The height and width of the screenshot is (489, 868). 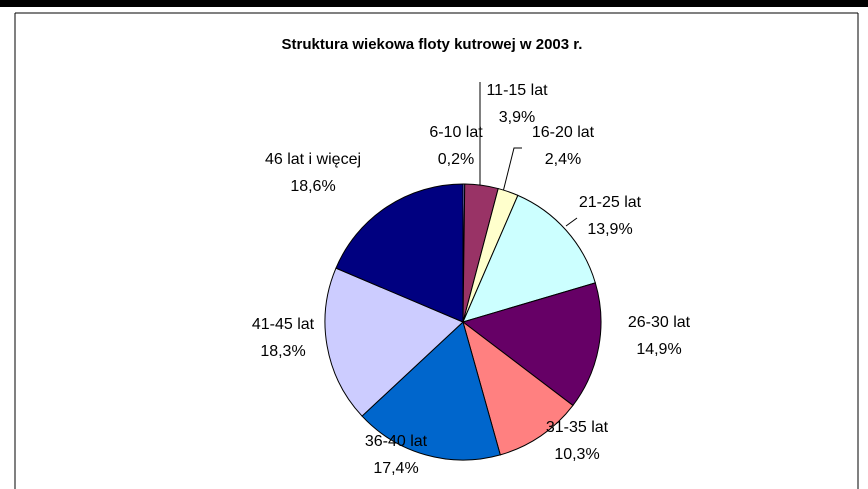 What do you see at coordinates (395, 468) in the screenshot?
I see `slice-value-label: 17,4%` at bounding box center [395, 468].